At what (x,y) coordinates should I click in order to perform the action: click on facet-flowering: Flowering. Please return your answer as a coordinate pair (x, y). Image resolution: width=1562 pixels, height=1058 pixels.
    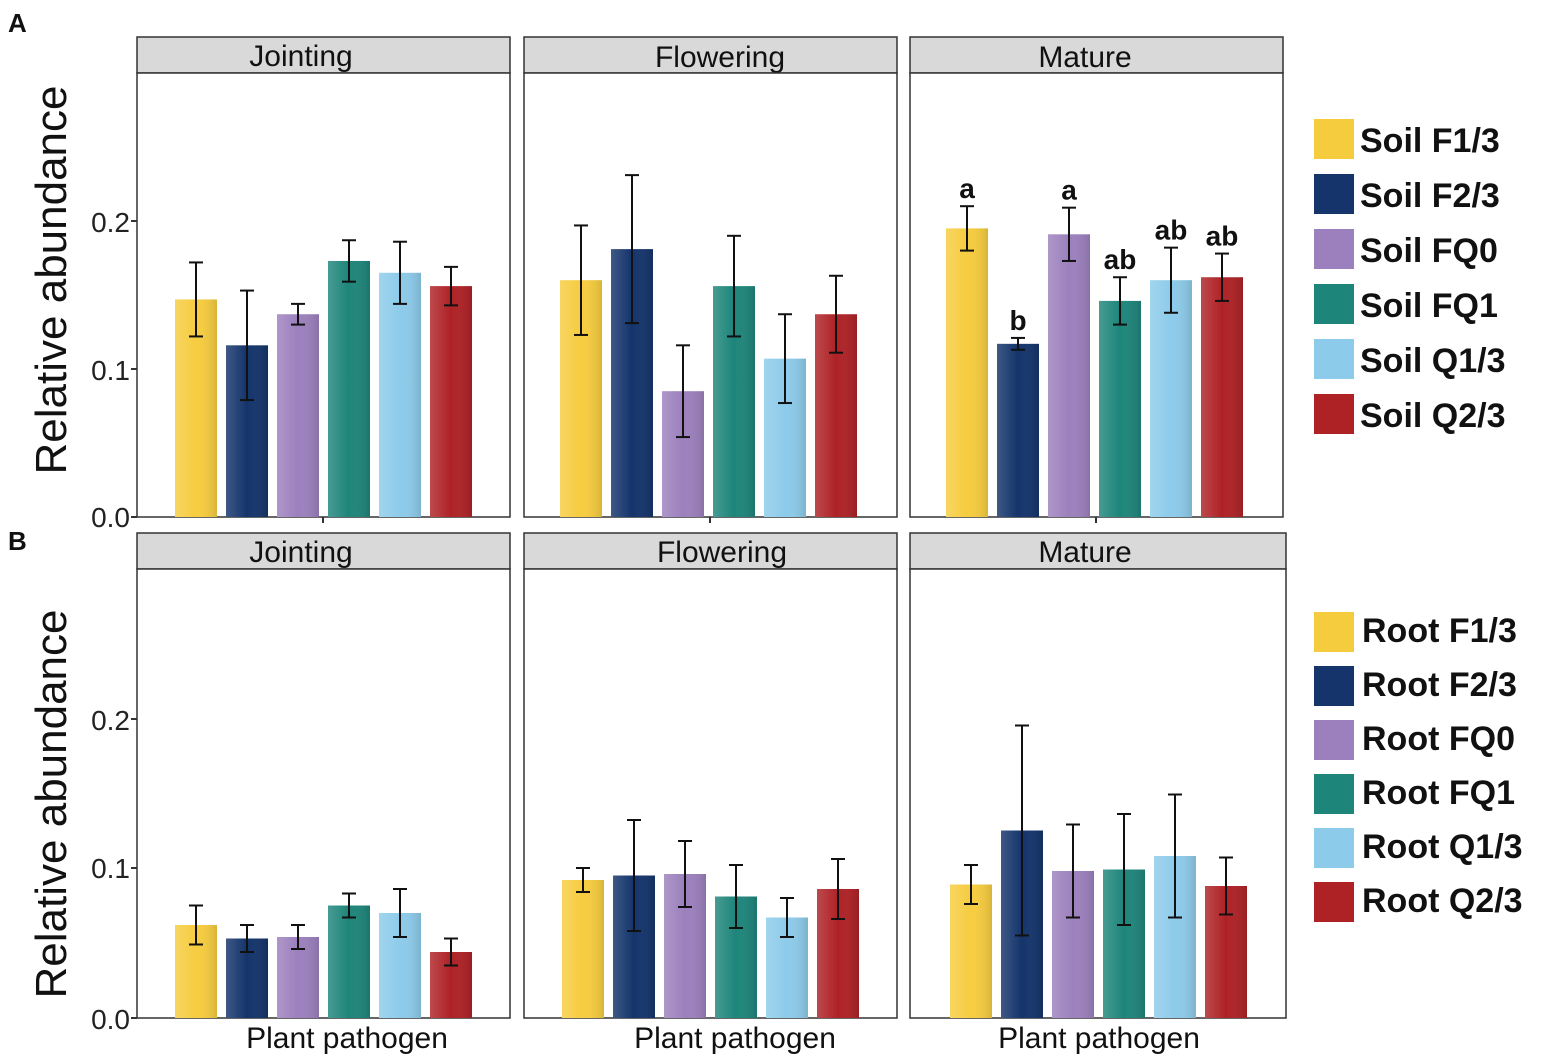
    Looking at the image, I should click on (710, 279).